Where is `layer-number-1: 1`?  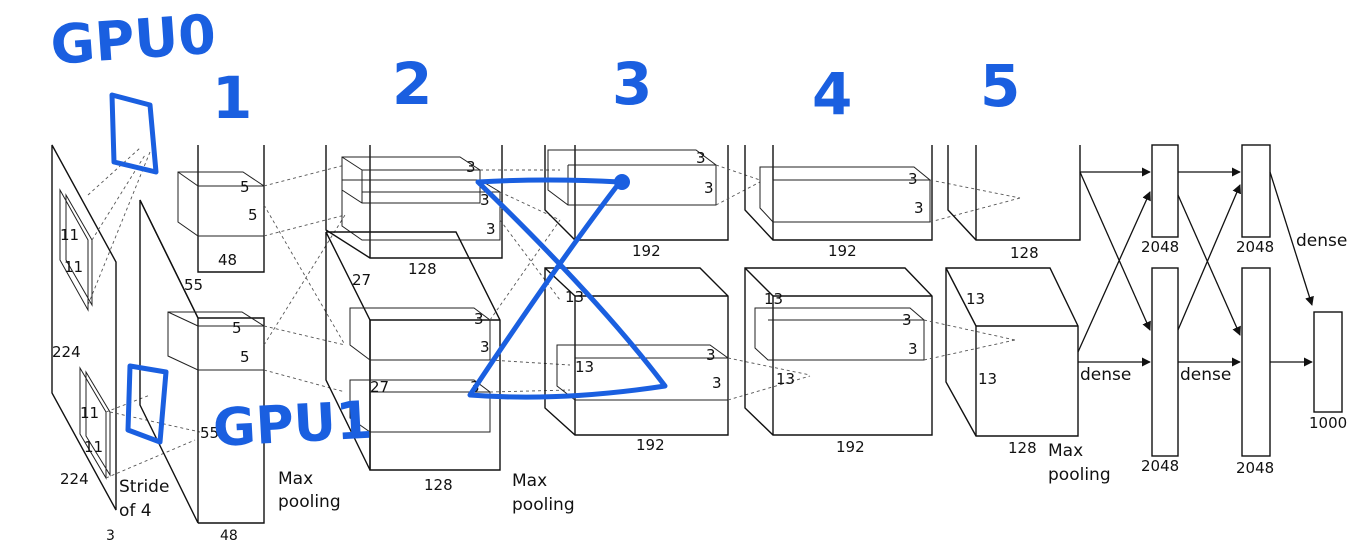
layer-number-1: 1 is located at coordinates (232, 98).